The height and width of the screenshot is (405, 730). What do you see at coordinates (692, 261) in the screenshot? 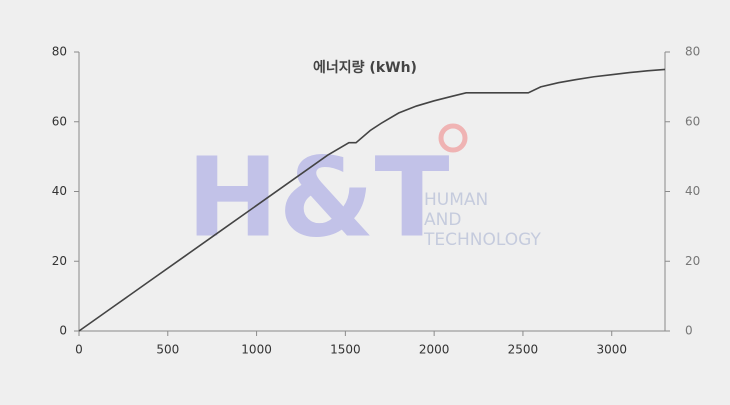
I see `y2-tick-label: 20` at bounding box center [692, 261].